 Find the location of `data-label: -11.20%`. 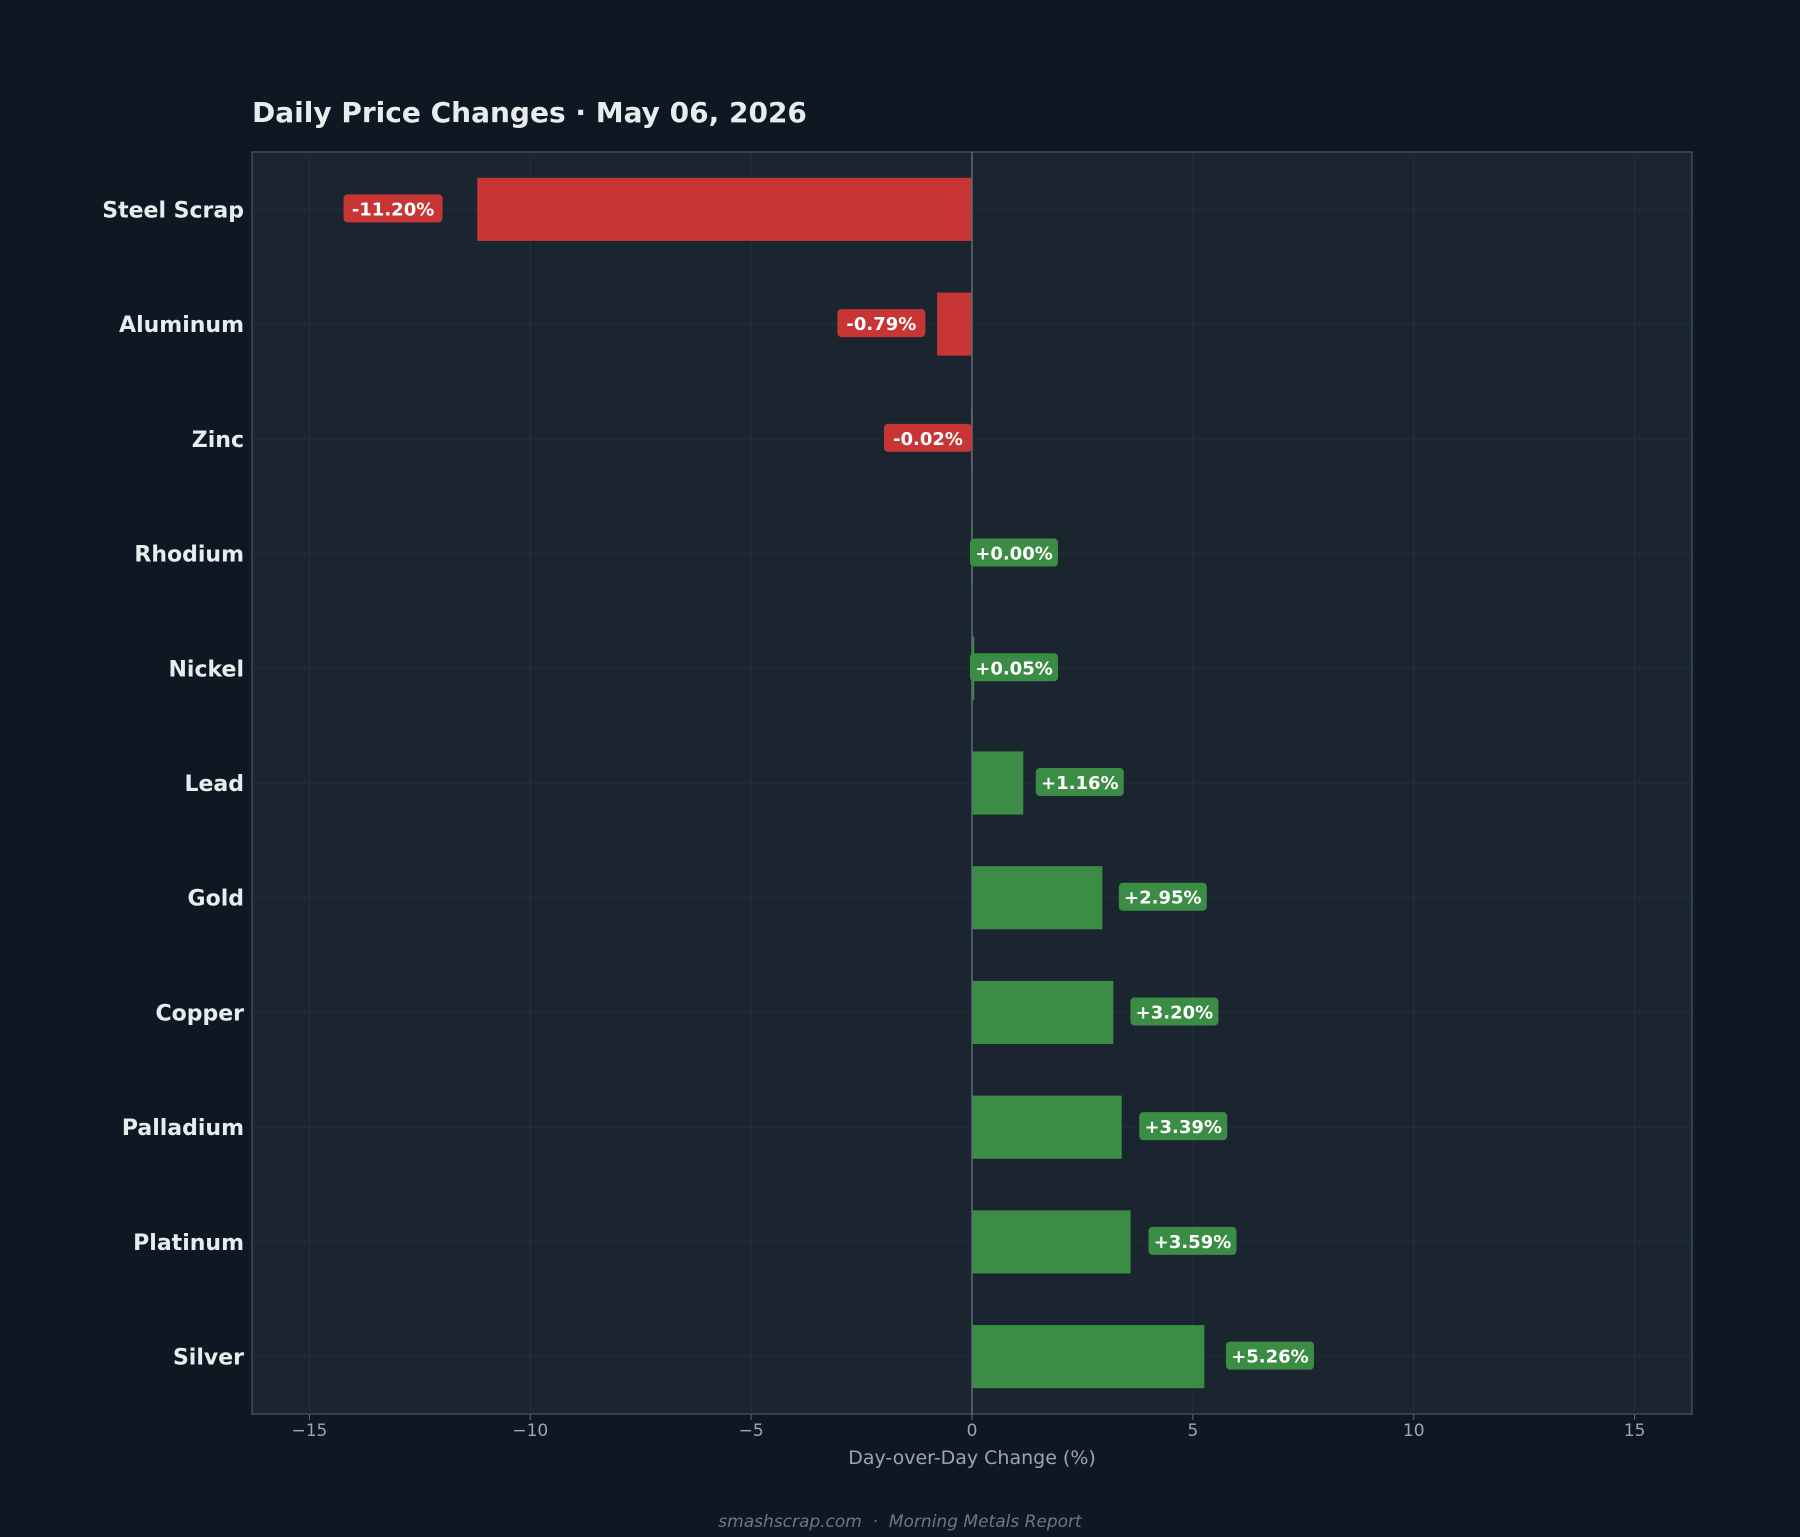

data-label: -11.20% is located at coordinates (393, 209).